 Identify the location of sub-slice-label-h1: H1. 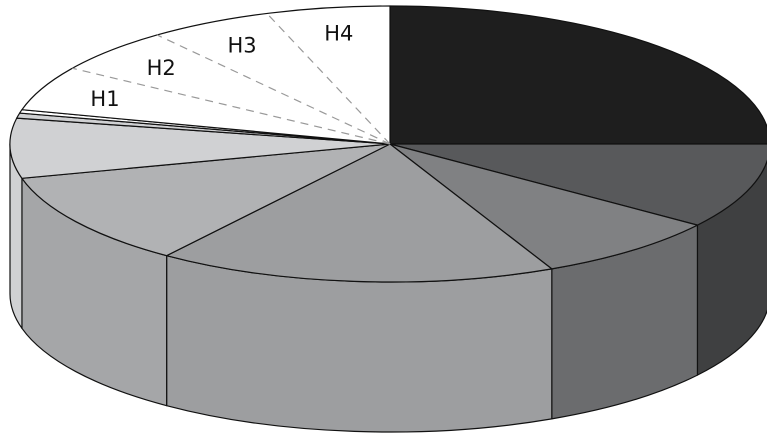
(104, 99).